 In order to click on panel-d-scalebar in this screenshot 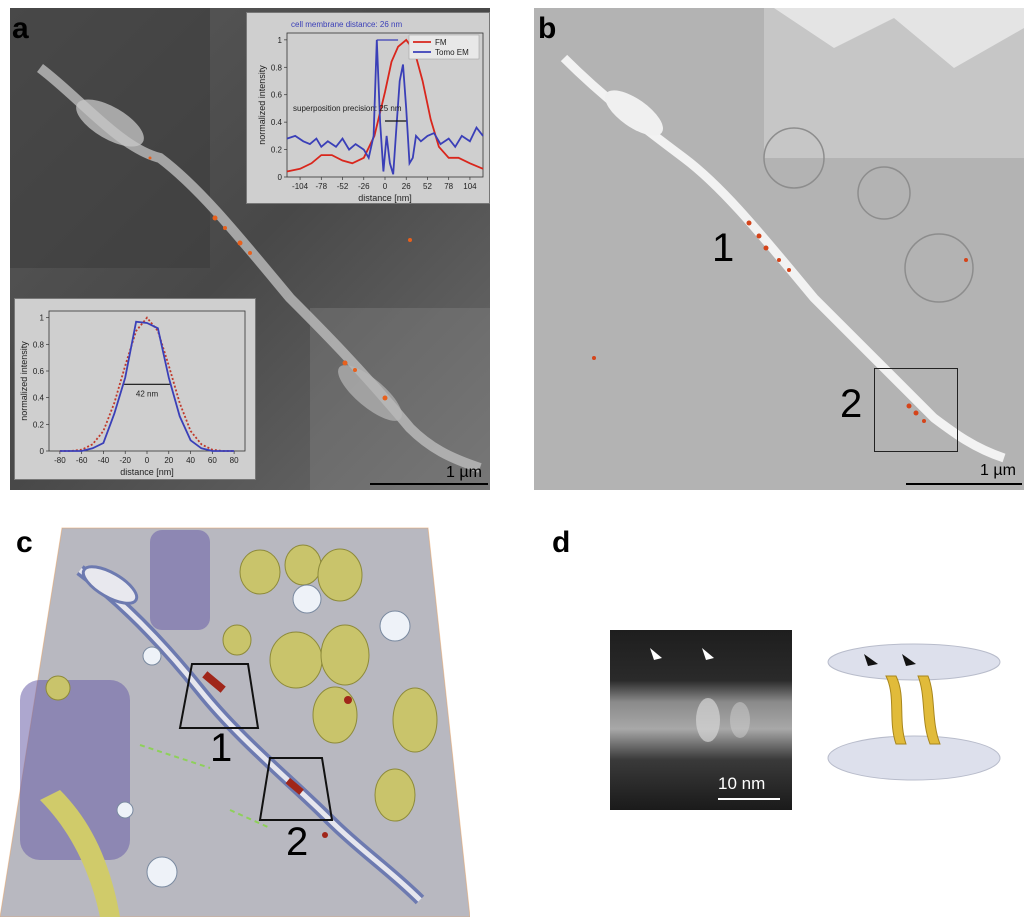, I will do `click(749, 799)`.